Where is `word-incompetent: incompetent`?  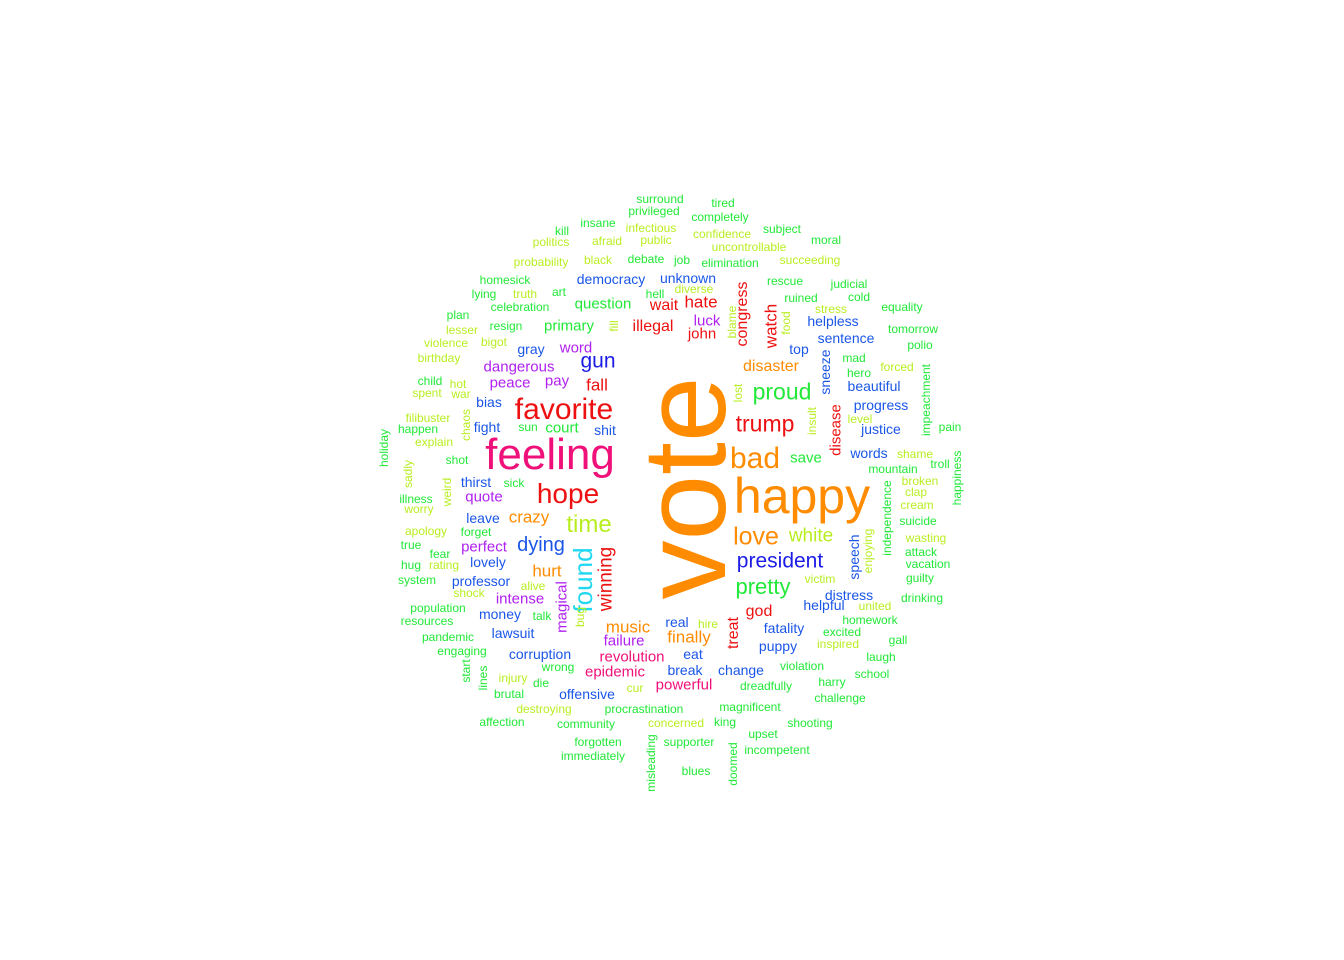 word-incompetent: incompetent is located at coordinates (777, 750).